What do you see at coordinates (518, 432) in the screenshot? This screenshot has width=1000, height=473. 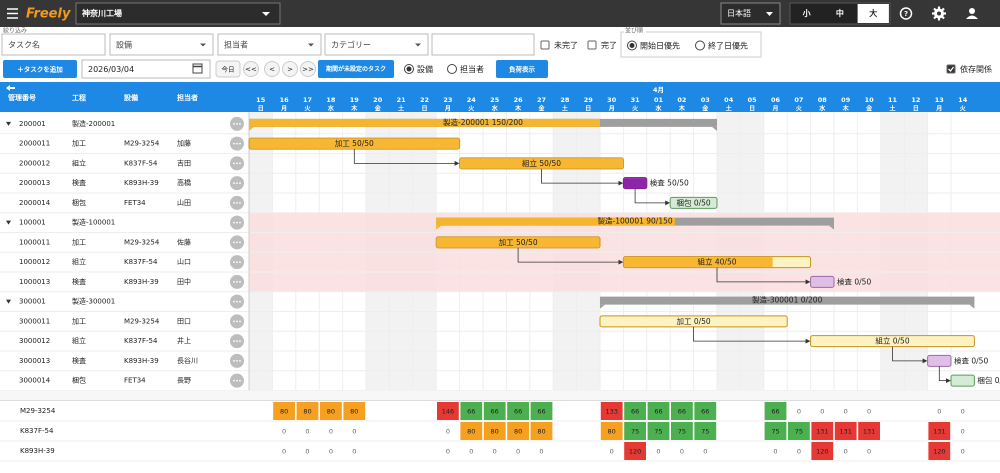 I see `load-value: 80` at bounding box center [518, 432].